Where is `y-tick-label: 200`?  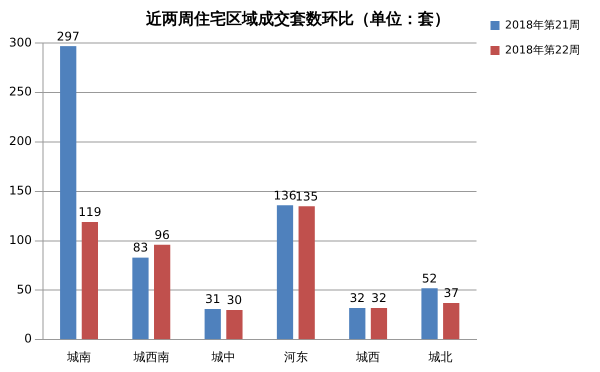
y-tick-label: 200 is located at coordinates (20, 141).